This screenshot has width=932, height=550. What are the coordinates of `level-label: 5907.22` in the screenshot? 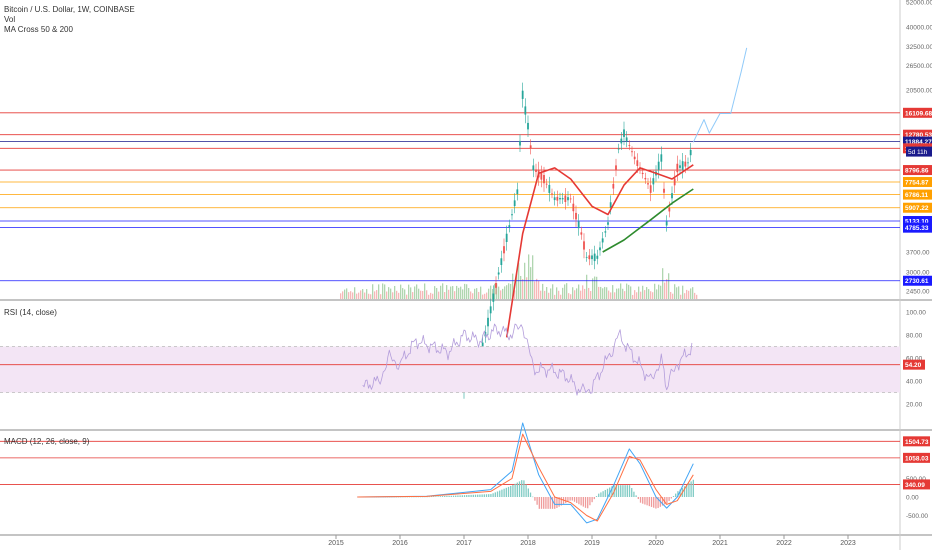 It's located at (917, 208).